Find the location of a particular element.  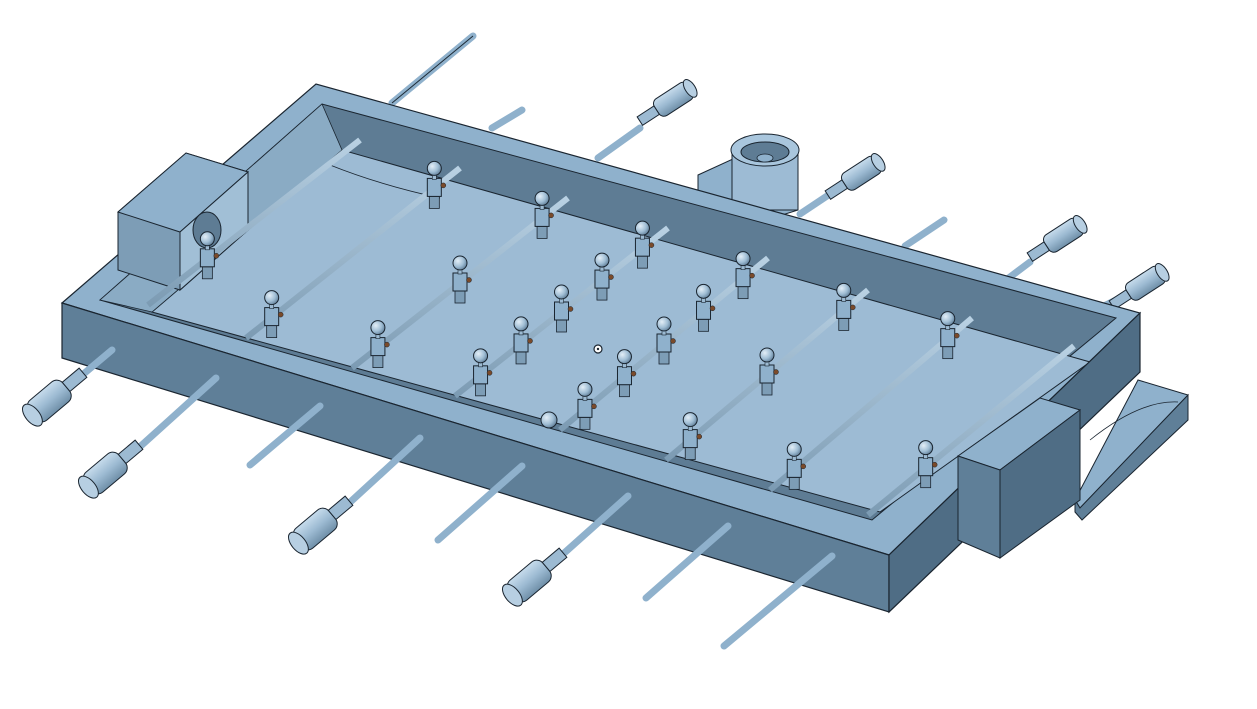

near-handles is located at coordinates (294, 487).